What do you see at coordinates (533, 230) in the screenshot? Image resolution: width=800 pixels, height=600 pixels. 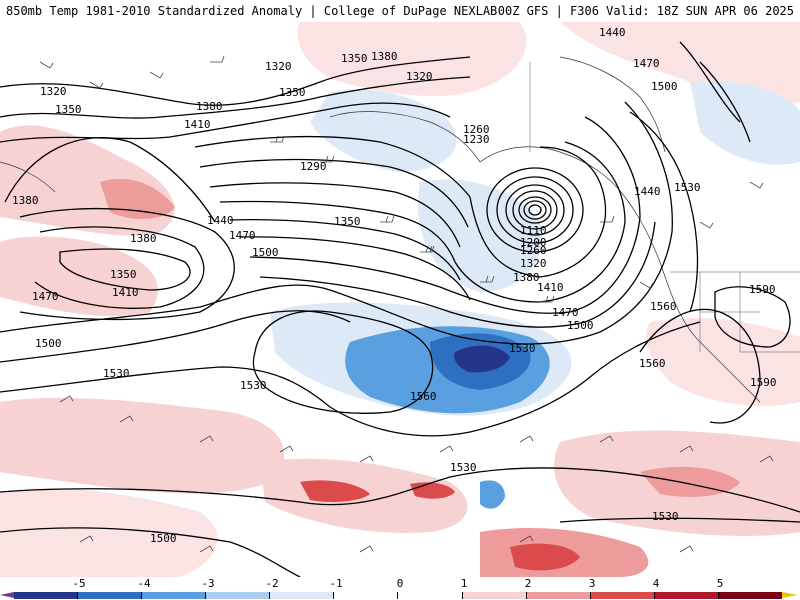 I see `contour-label: 1110` at bounding box center [533, 230].